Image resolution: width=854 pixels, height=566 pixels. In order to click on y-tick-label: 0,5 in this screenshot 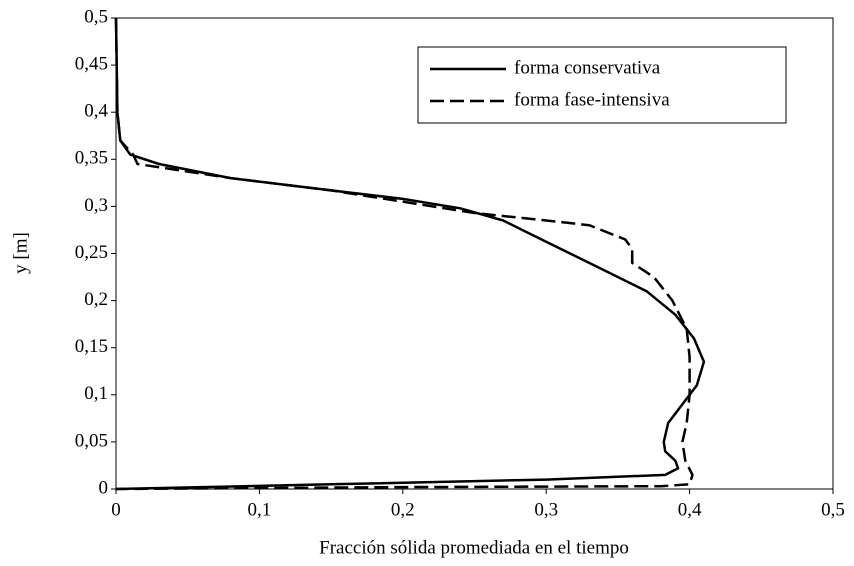, I will do `click(96, 16)`.